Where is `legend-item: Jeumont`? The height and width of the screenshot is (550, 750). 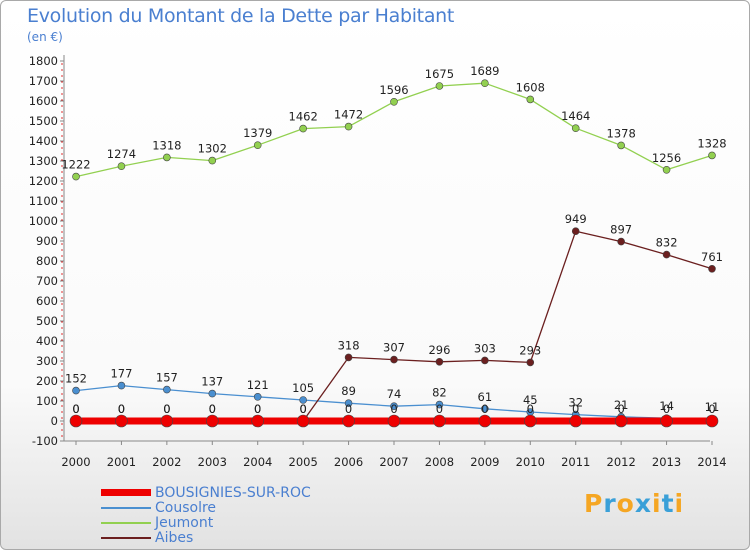 legend-item: Jeumont is located at coordinates (206, 522).